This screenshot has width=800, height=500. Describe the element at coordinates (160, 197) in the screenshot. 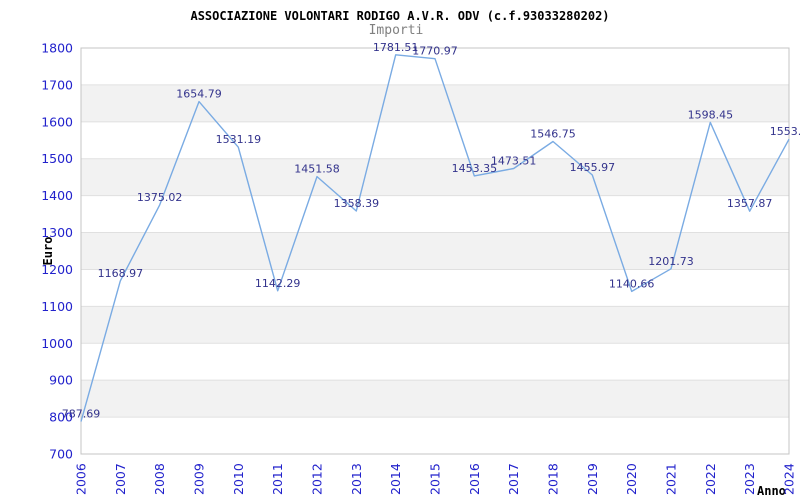

I see `data-point-label: 1375.02` at that location.